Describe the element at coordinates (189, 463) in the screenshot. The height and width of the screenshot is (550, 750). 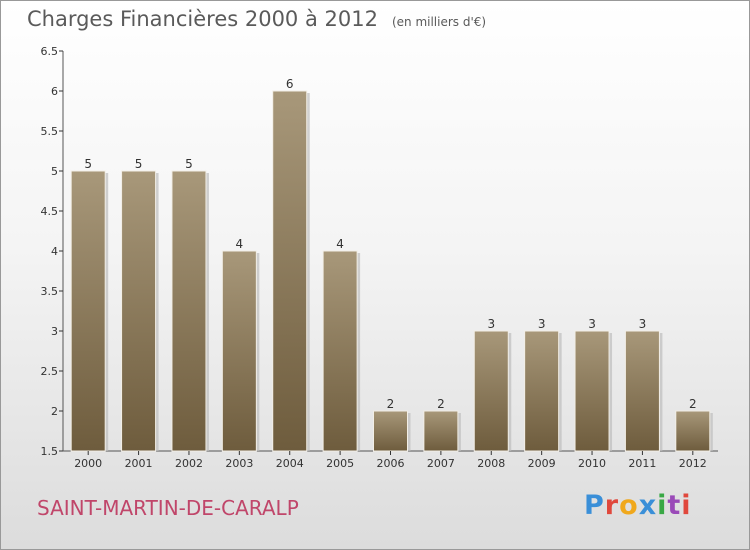
I see `x-tick-label: 2002` at that location.